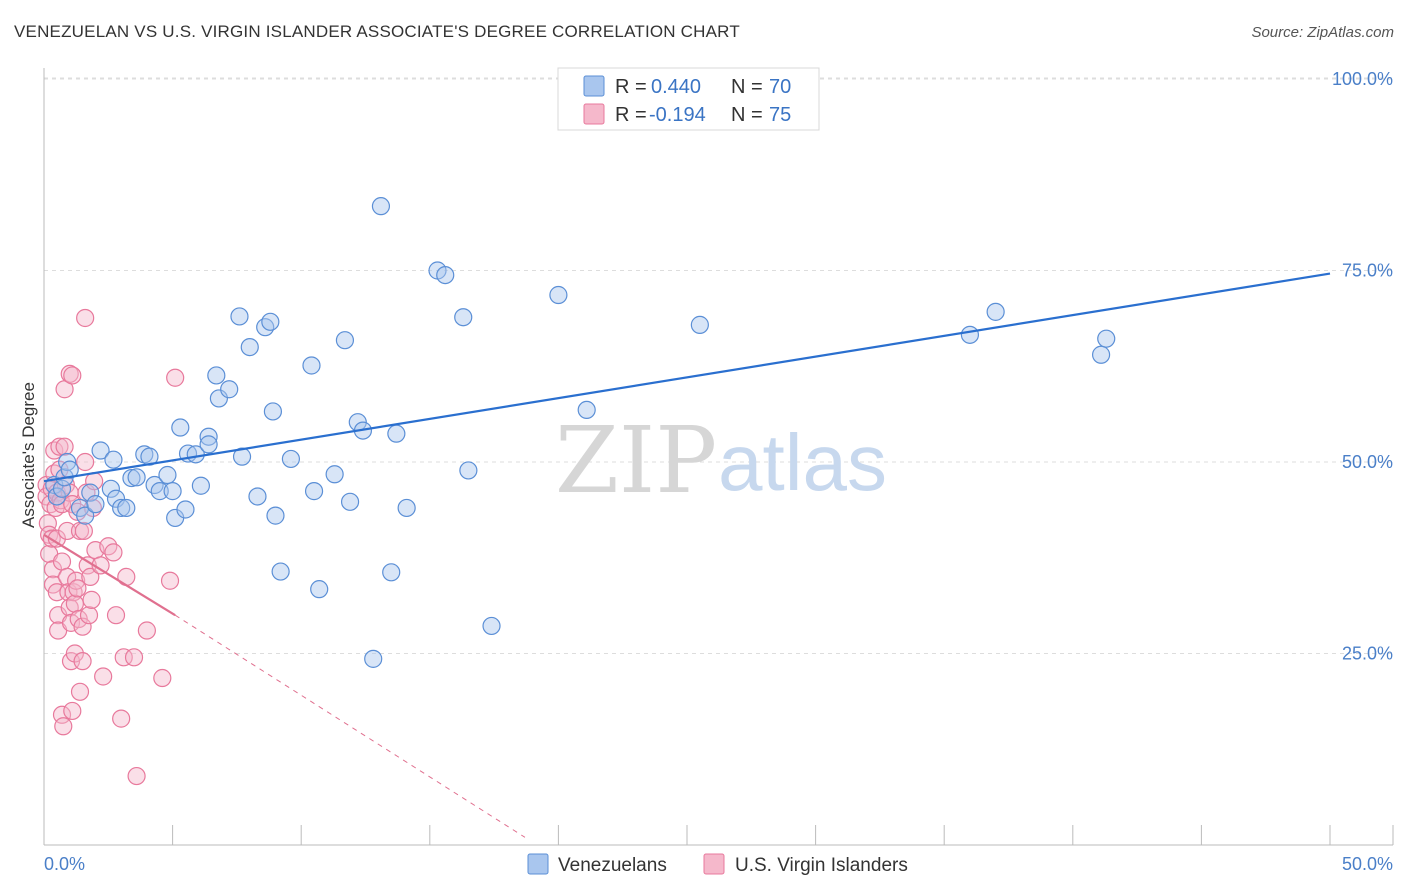 This screenshot has width=1406, height=892. Describe the element at coordinates (1322, 32) in the screenshot. I see `source-credit: Source: ZipAtlas.com` at that location.